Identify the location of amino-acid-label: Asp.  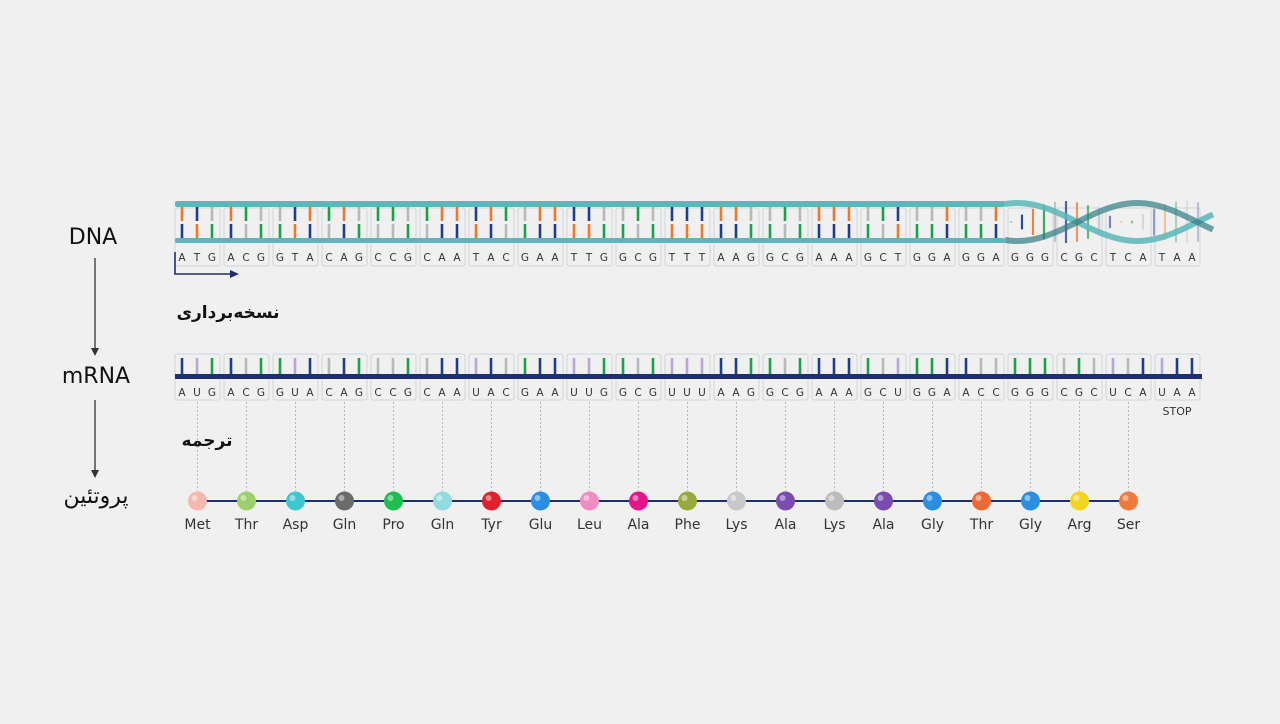
(296, 525).